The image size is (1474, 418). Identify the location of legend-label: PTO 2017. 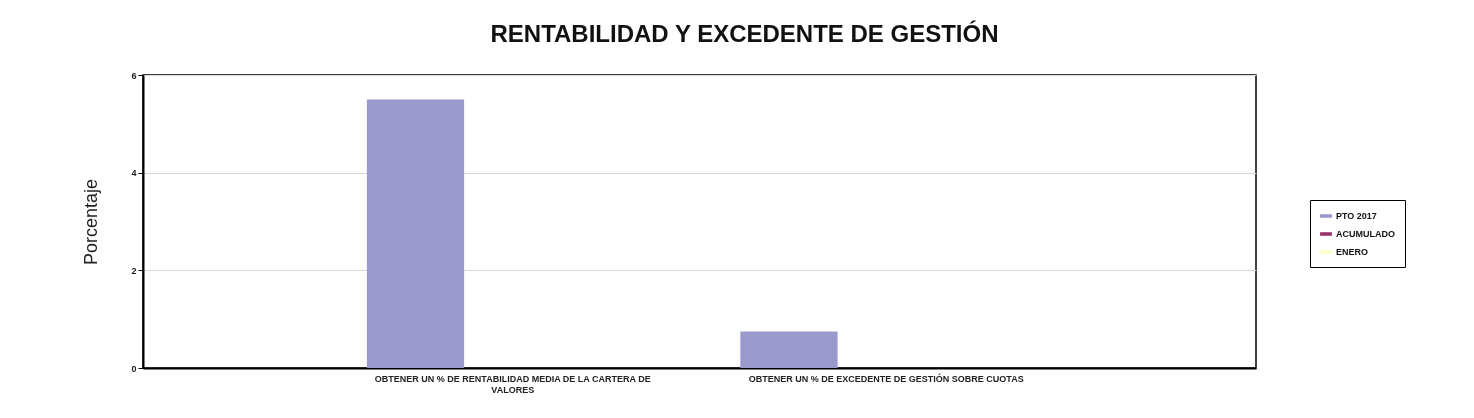
(1356, 216).